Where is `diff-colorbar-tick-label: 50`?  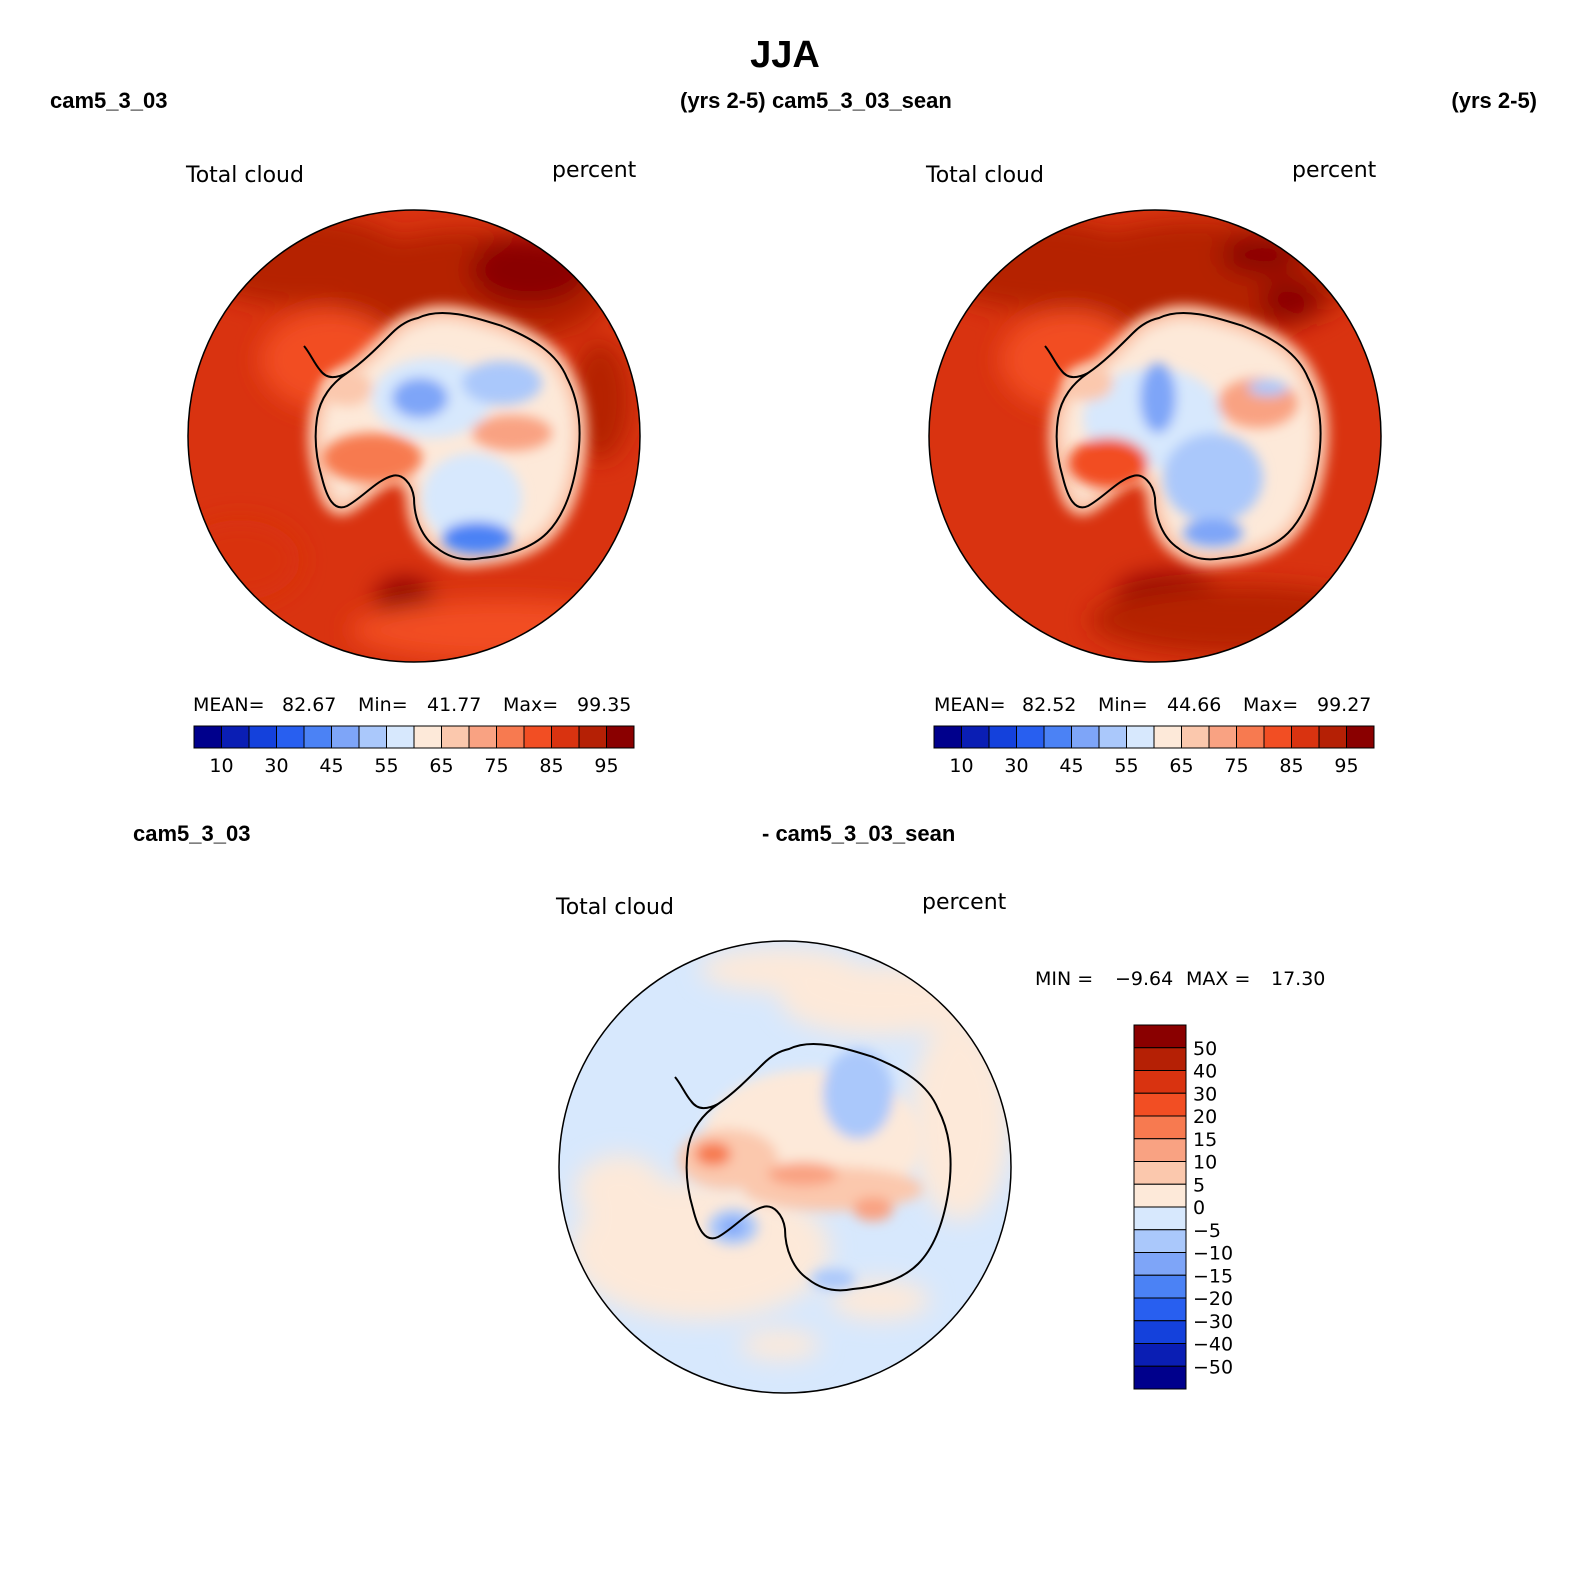
diff-colorbar-tick-label: 50 is located at coordinates (1205, 1049).